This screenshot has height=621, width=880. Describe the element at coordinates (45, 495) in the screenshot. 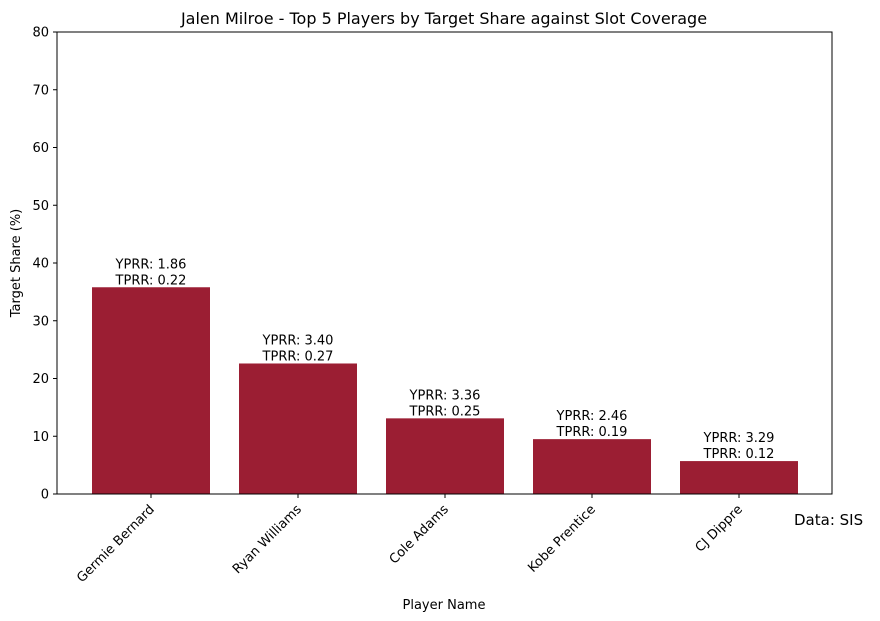

I see `y-tick-label: 0` at that location.